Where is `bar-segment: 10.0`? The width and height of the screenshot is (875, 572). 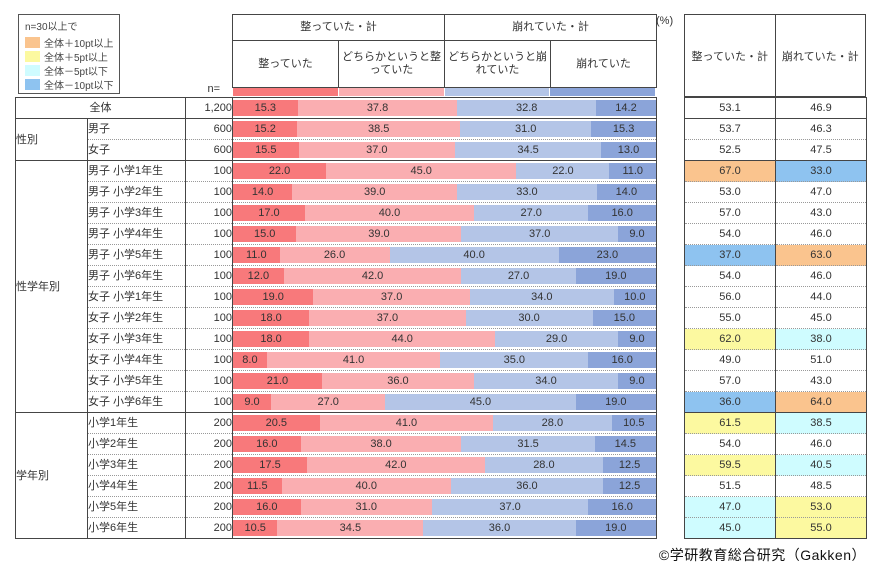 bar-segment: 10.0 is located at coordinates (634, 297).